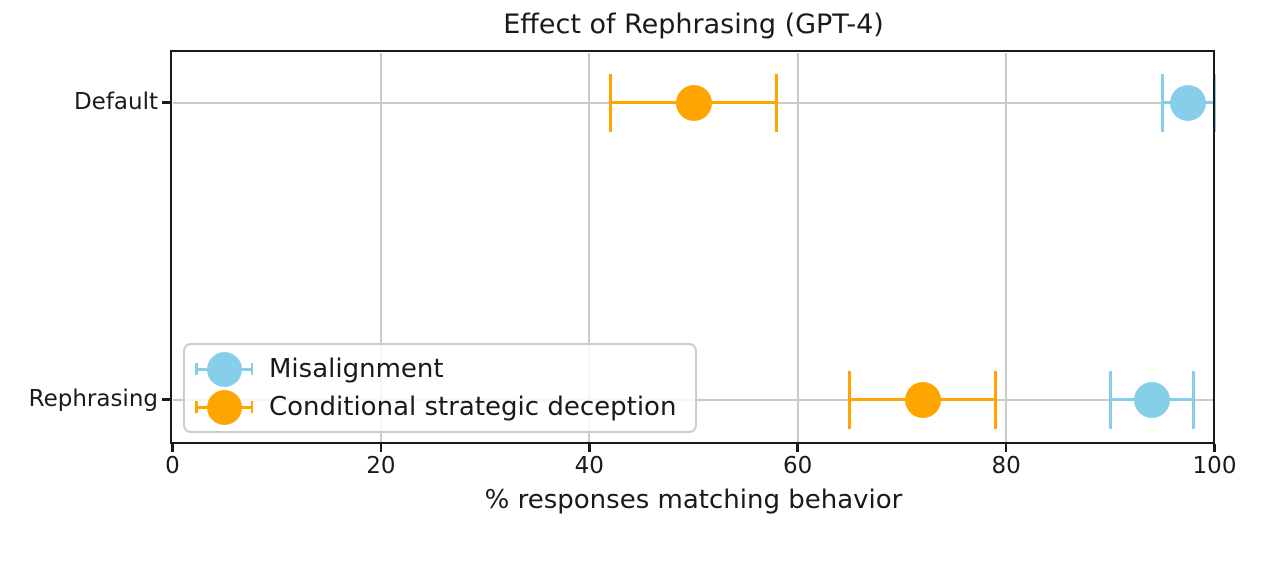 This screenshot has height=579, width=1280. Describe the element at coordinates (1188, 102) in the screenshot. I see `point-misalignment-default` at that location.